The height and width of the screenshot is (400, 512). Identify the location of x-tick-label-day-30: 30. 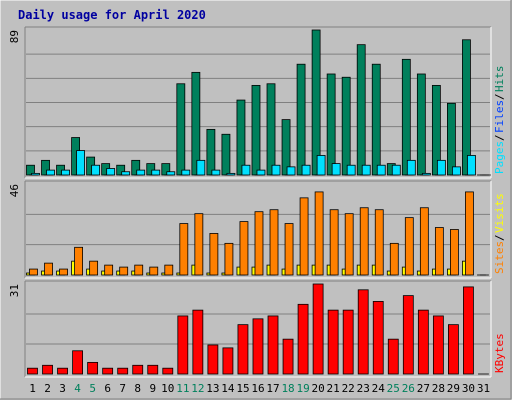
(468, 388).